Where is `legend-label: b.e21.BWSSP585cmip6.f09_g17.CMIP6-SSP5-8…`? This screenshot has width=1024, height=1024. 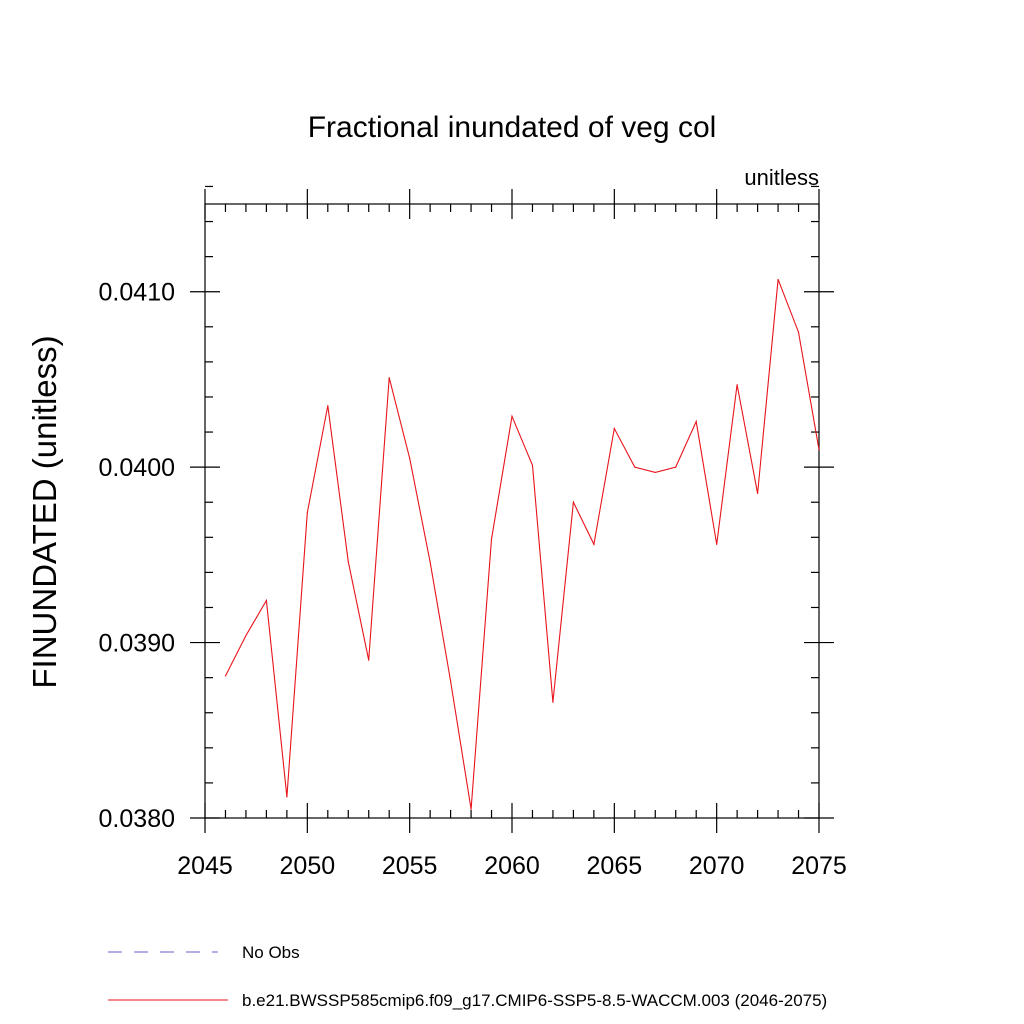 legend-label: b.e21.BWSSP585cmip6.f09_g17.CMIP6-SSP5-8… is located at coordinates (534, 1000).